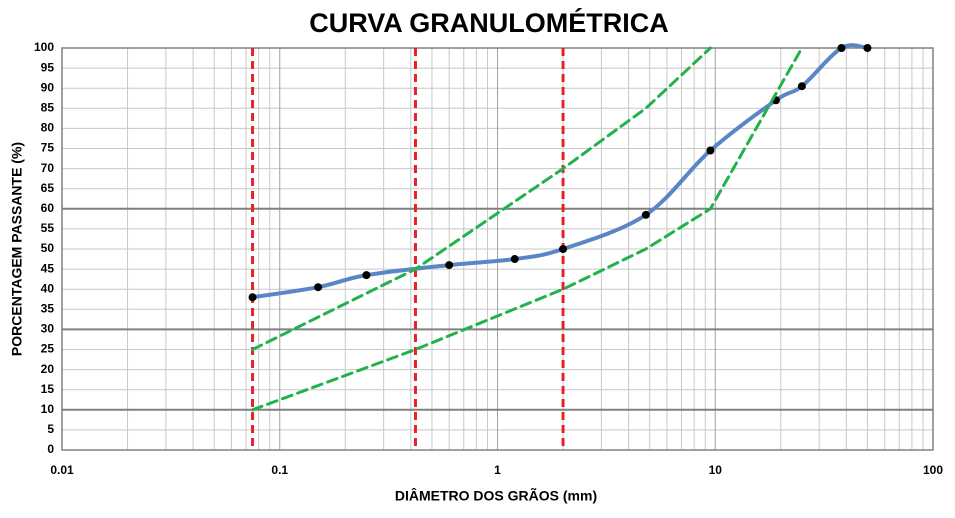 The width and height of the screenshot is (955, 518). What do you see at coordinates (44, 47) in the screenshot?
I see `y-tick-label: 100` at bounding box center [44, 47].